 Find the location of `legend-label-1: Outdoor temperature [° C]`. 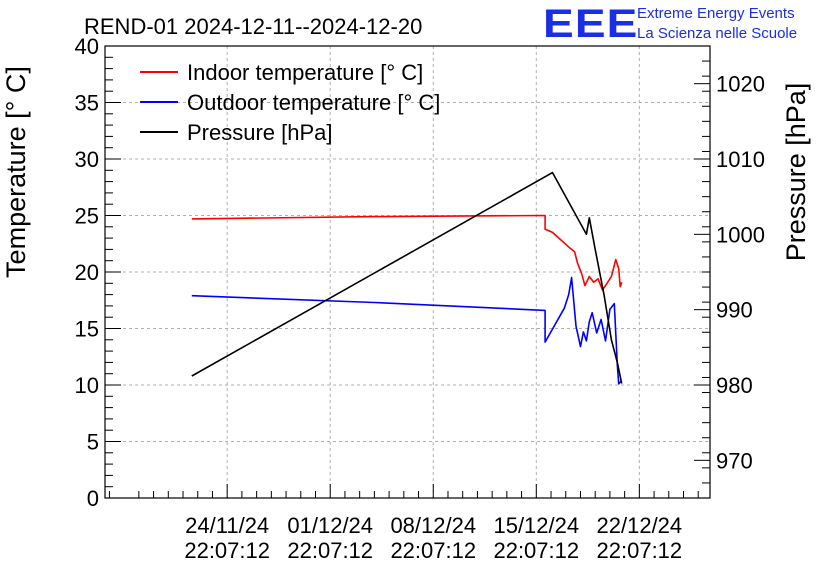

legend-label-1: Outdoor temperature [° C] is located at coordinates (313, 102).